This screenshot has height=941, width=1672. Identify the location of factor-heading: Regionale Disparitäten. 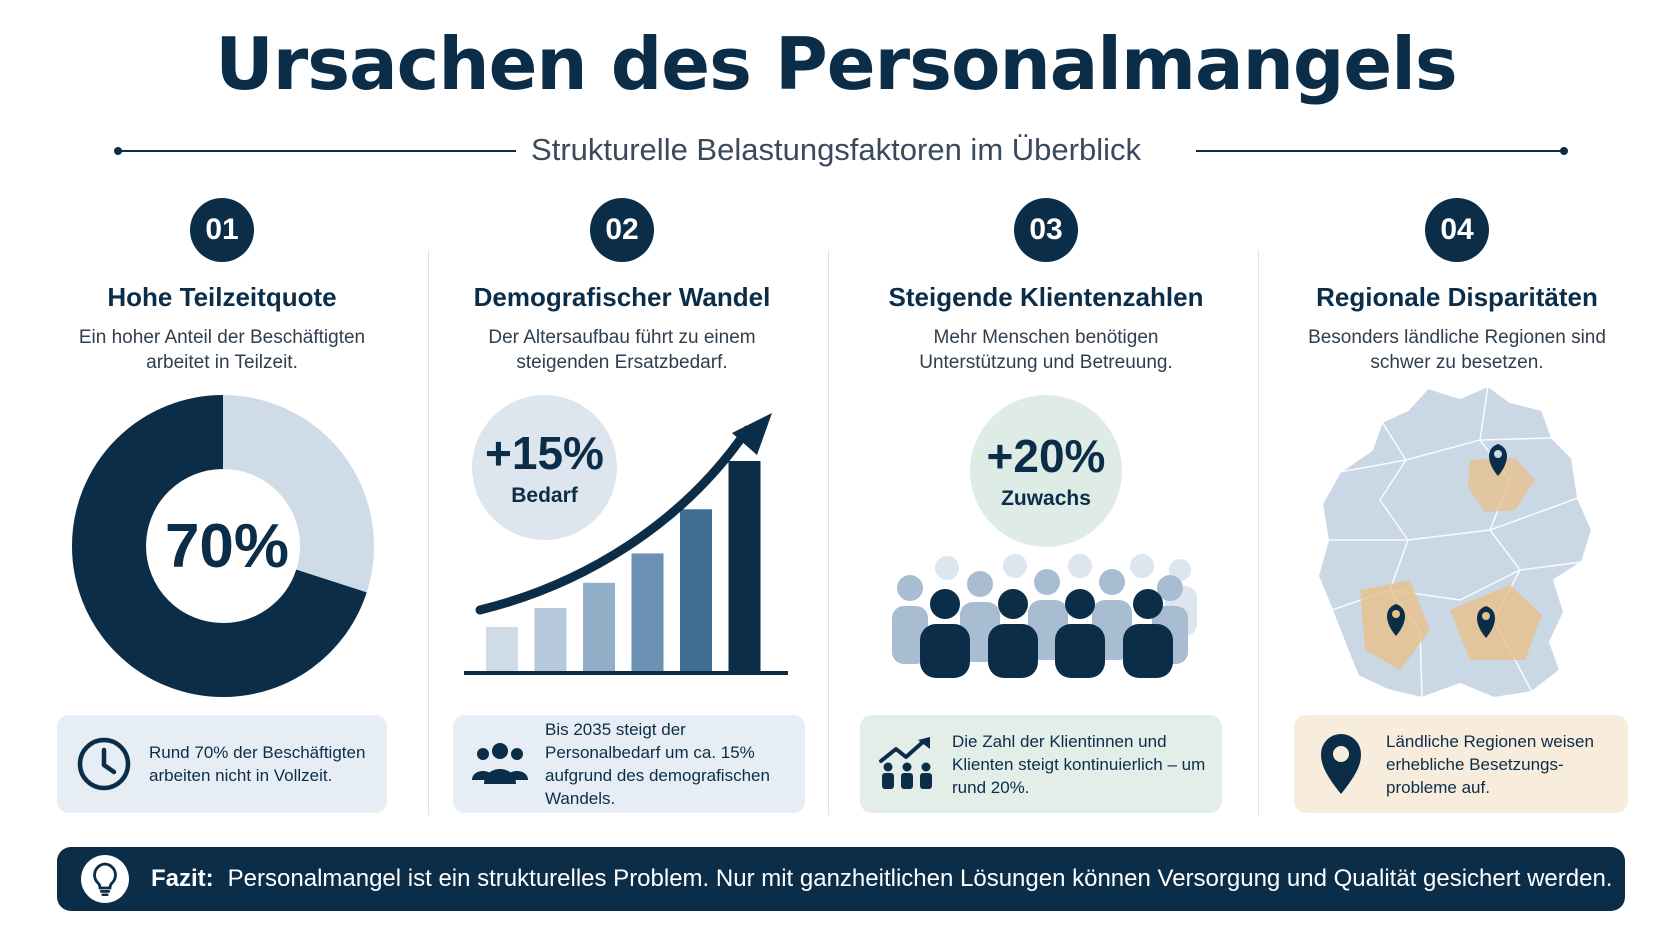
(1457, 297).